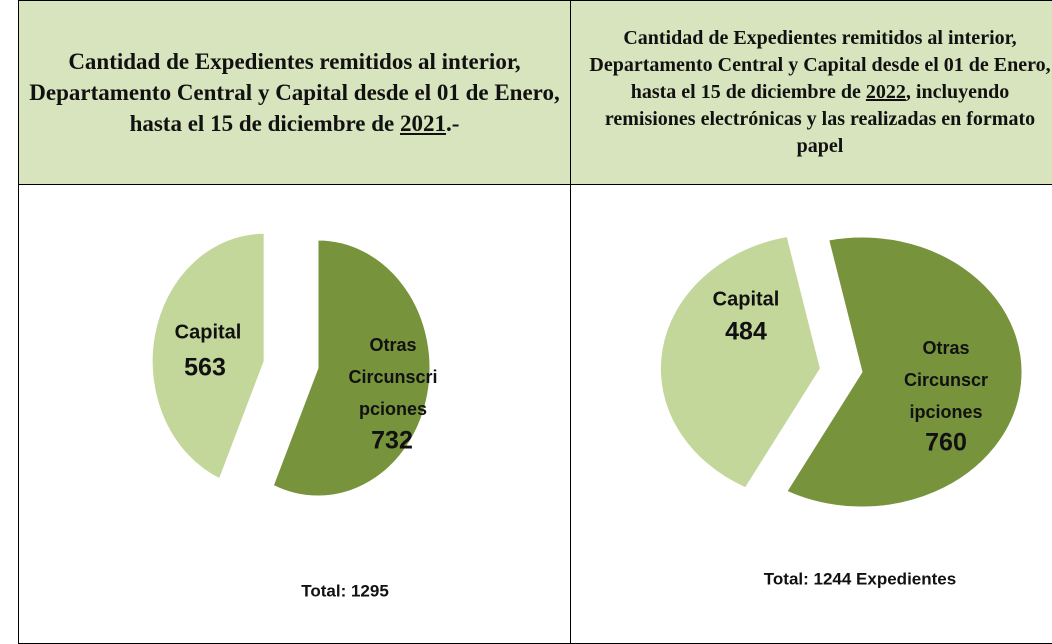 The image size is (1052, 644). Describe the element at coordinates (453, 123) in the screenshot. I see `title-end: .-` at that location.